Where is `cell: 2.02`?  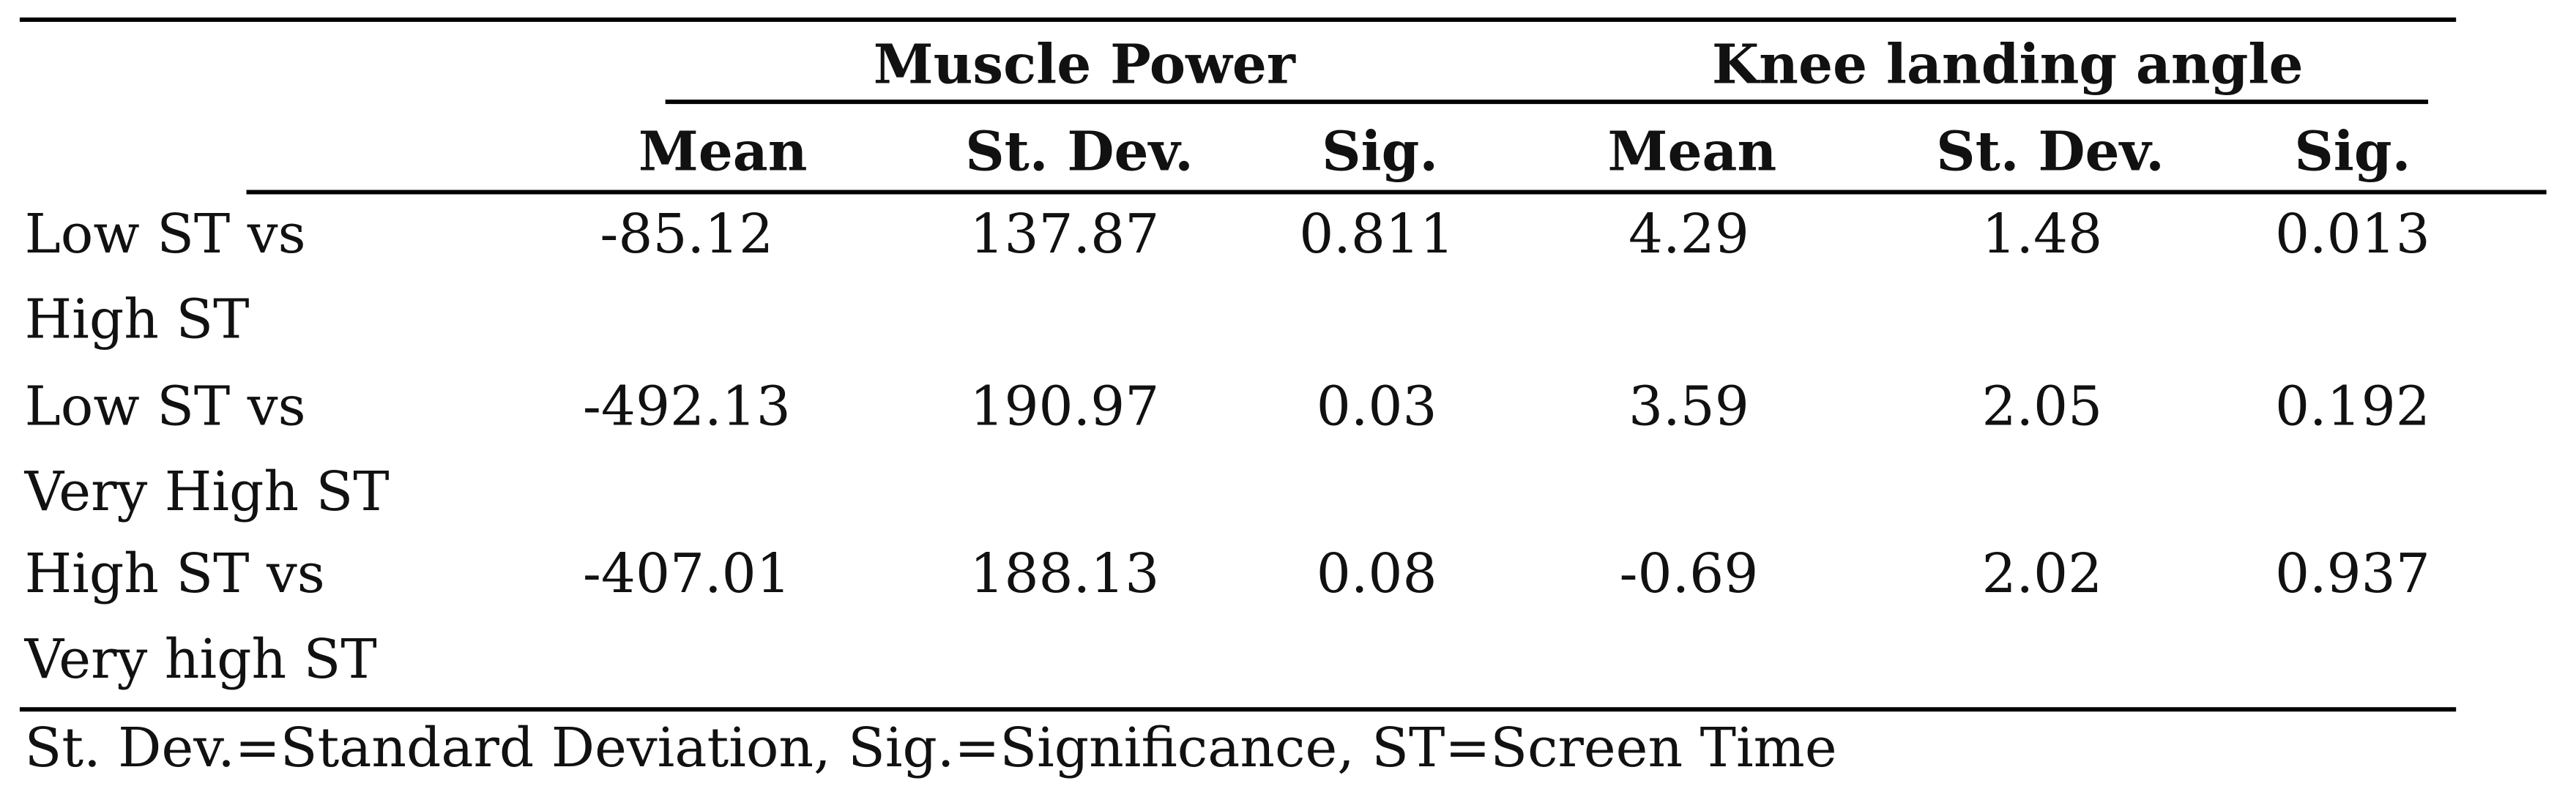
cell: 2.02 is located at coordinates (2041, 574).